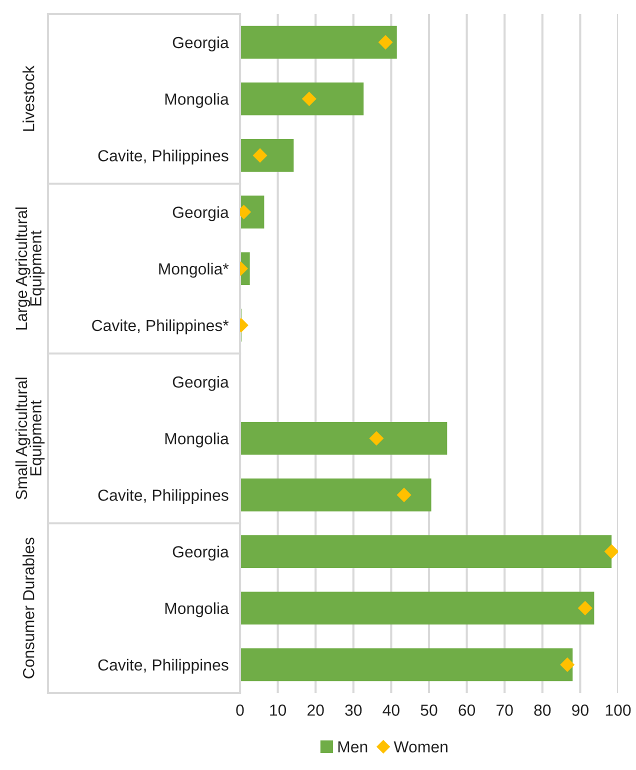 The image size is (636, 770). Describe the element at coordinates (542, 710) in the screenshot. I see `x-tick-label: 80` at that location.